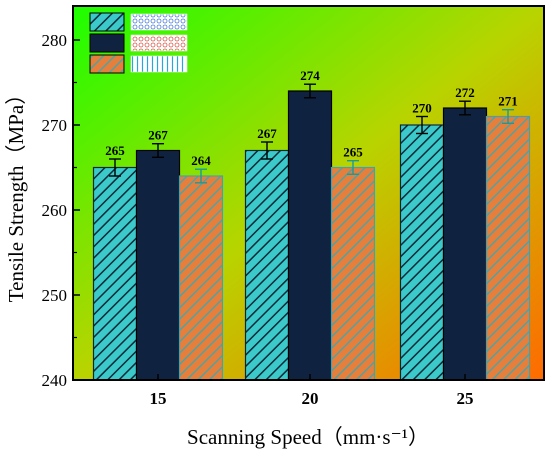 The image size is (550, 454). I want to click on x-tick-label-20: 20, so click(310, 398).